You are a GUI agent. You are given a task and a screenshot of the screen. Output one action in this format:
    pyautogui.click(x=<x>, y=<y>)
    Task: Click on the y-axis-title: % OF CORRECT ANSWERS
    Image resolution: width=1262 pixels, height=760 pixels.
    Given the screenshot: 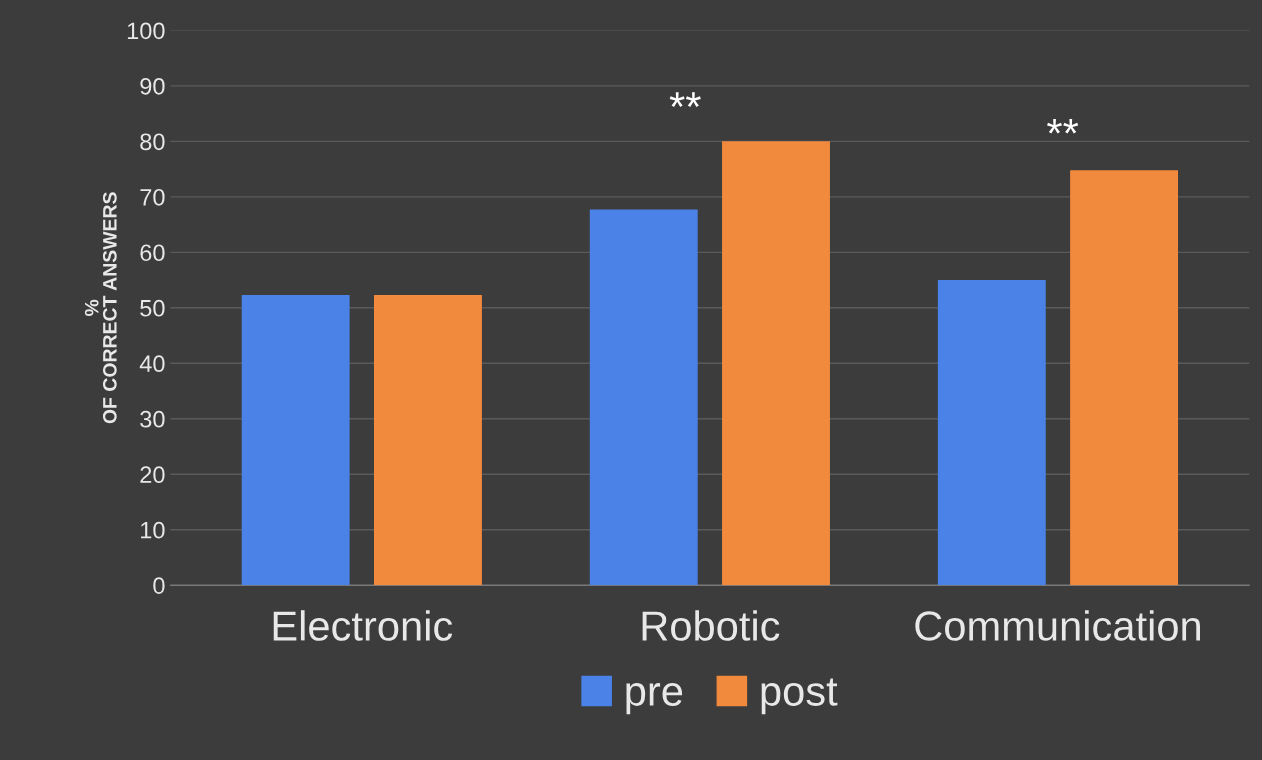 What is the action you would take?
    pyautogui.click(x=100, y=308)
    